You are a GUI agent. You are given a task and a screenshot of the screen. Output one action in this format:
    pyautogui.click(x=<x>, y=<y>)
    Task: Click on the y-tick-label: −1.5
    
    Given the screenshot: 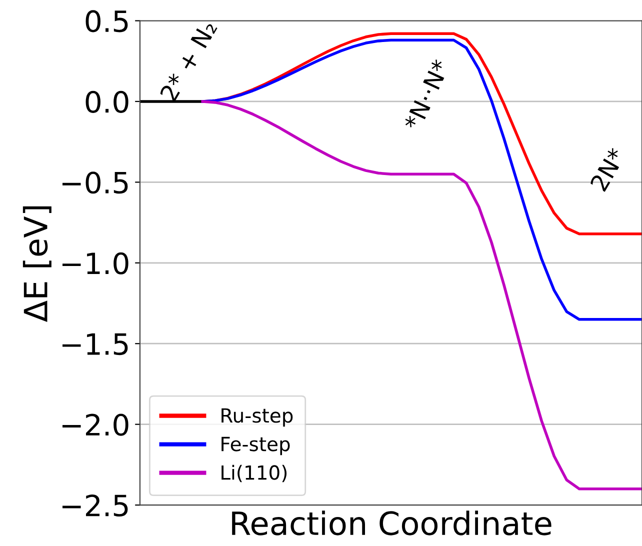 What is the action you would take?
    pyautogui.click(x=95, y=344)
    